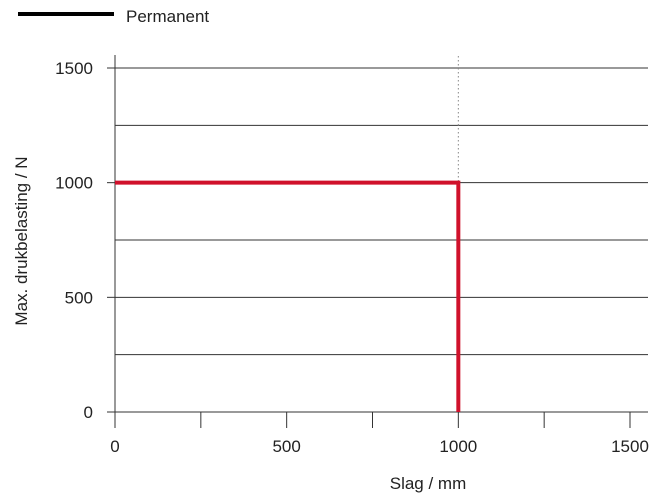  What do you see at coordinates (458, 446) in the screenshot?
I see `x-tick-label-1000: 1000` at bounding box center [458, 446].